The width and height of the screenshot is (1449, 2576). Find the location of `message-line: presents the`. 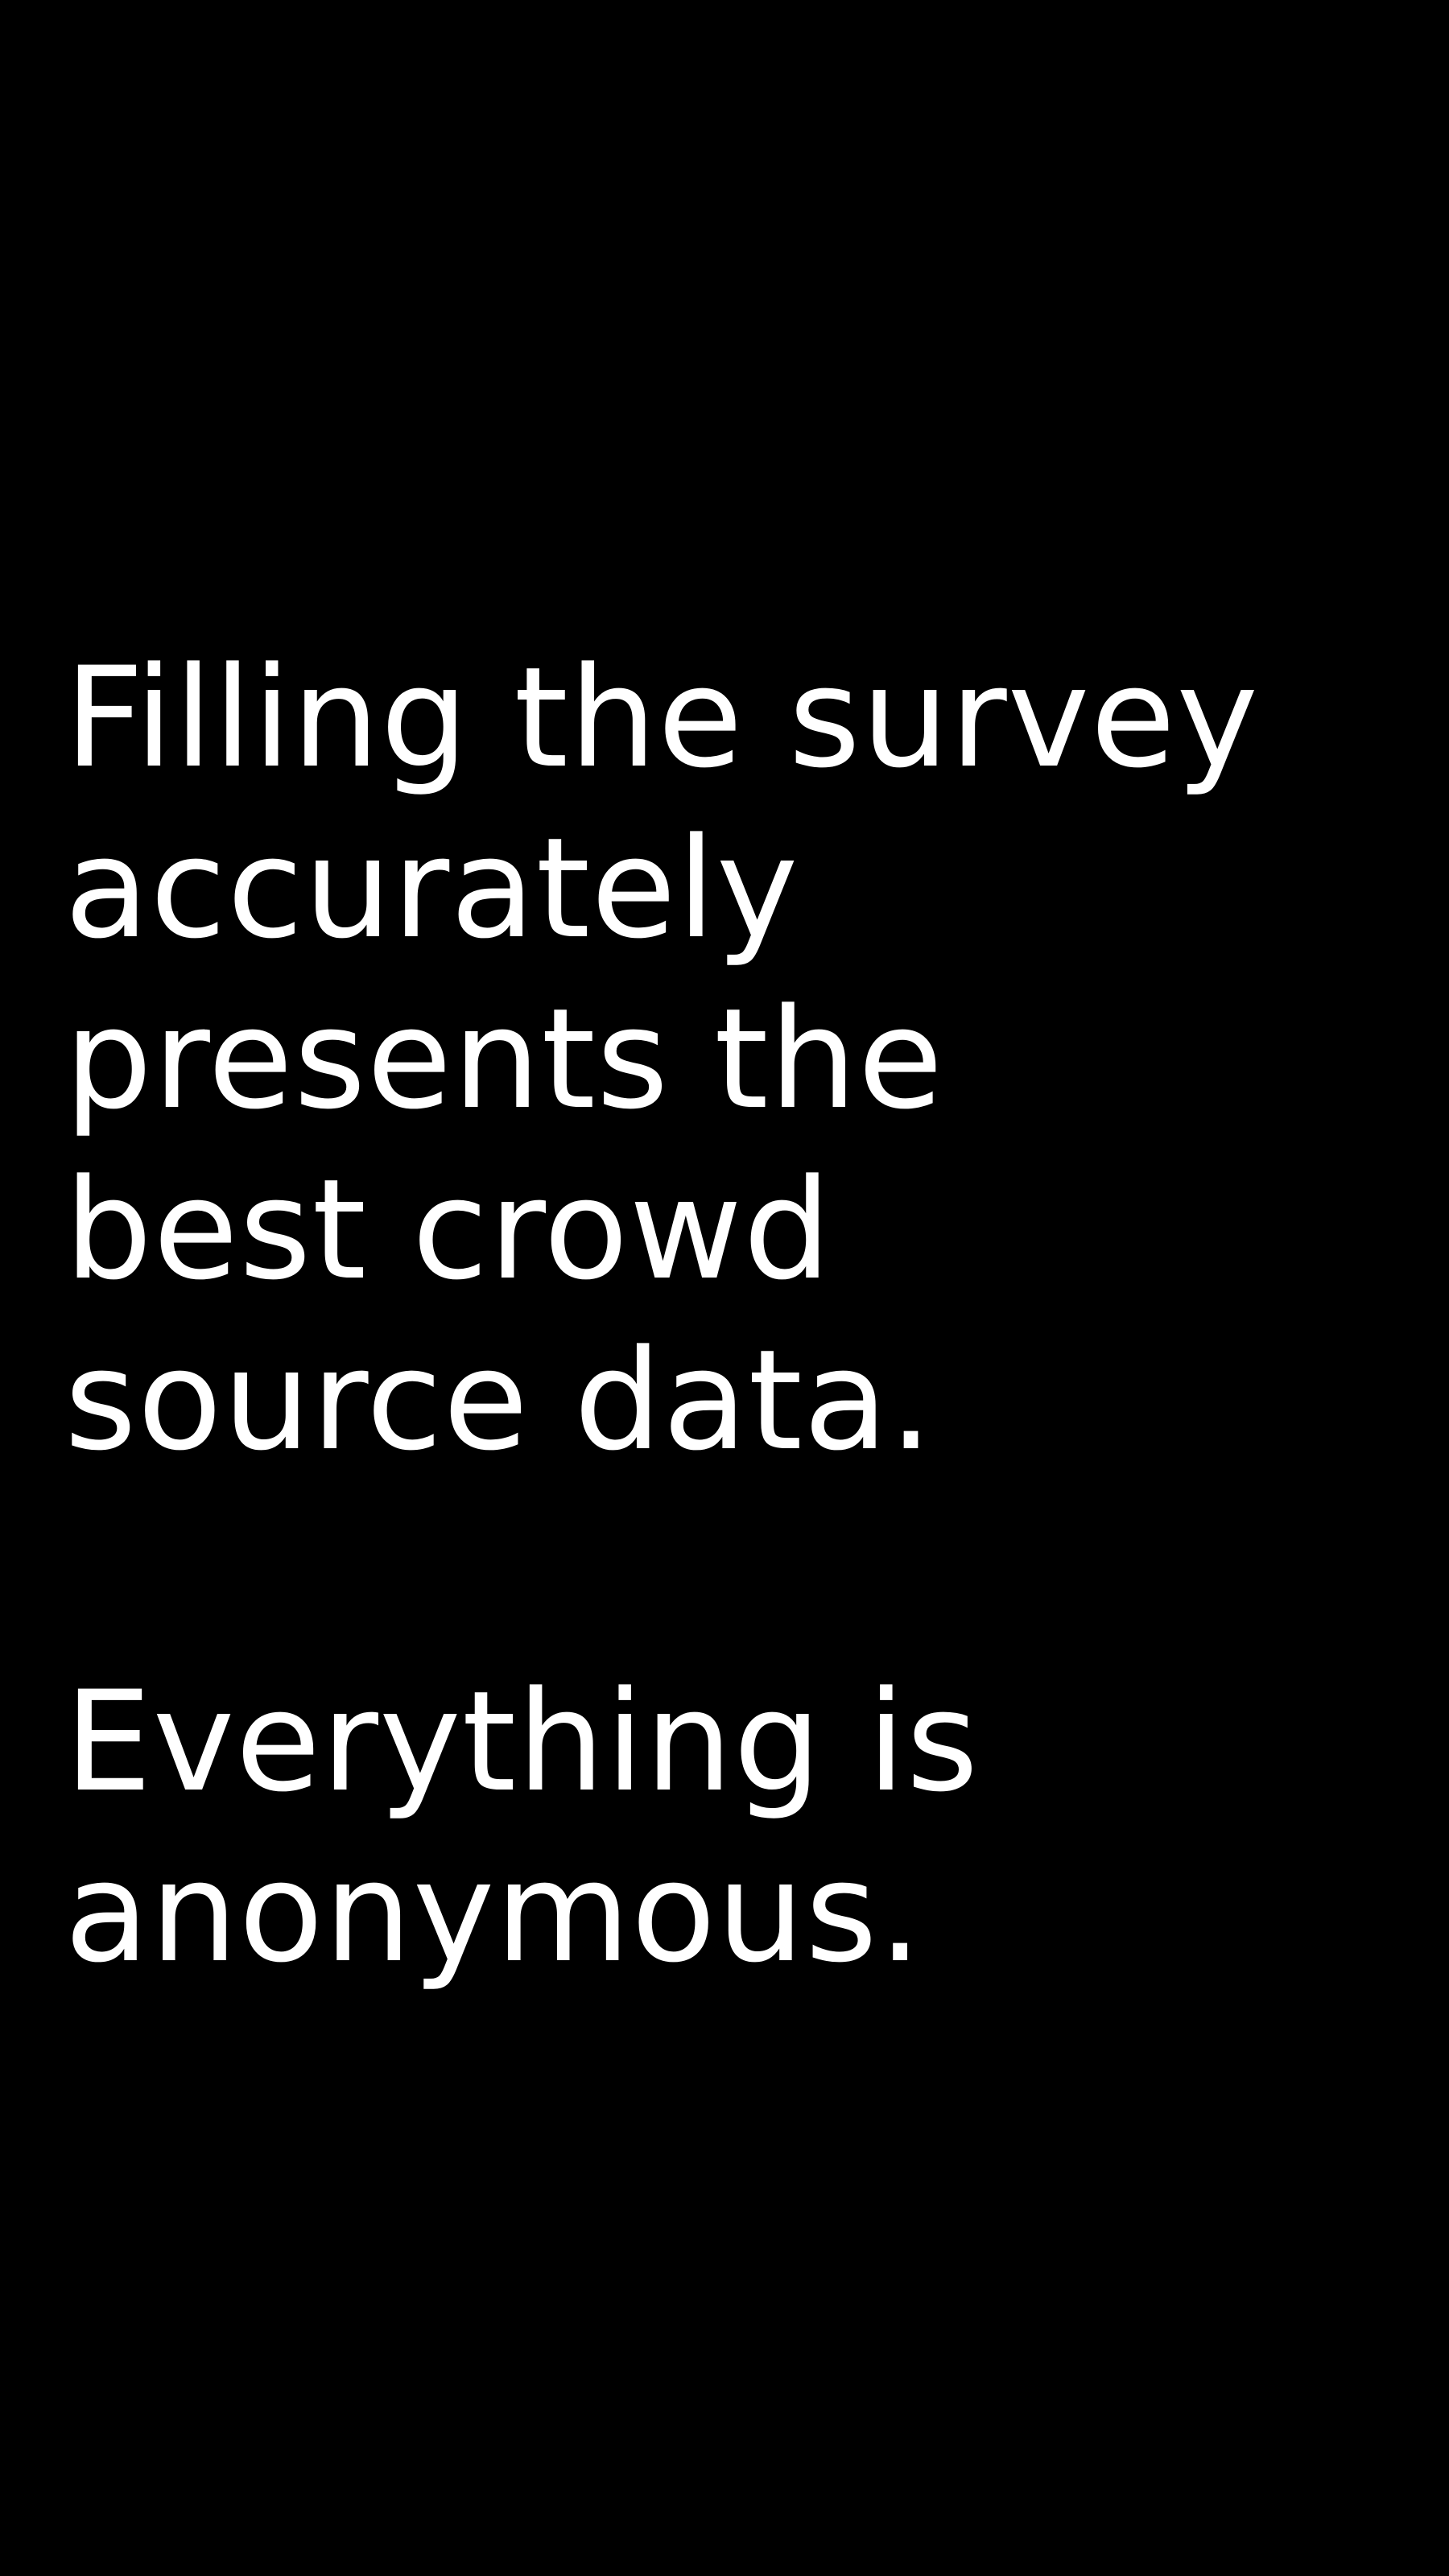

message-line: presents the is located at coordinates (504, 1059).